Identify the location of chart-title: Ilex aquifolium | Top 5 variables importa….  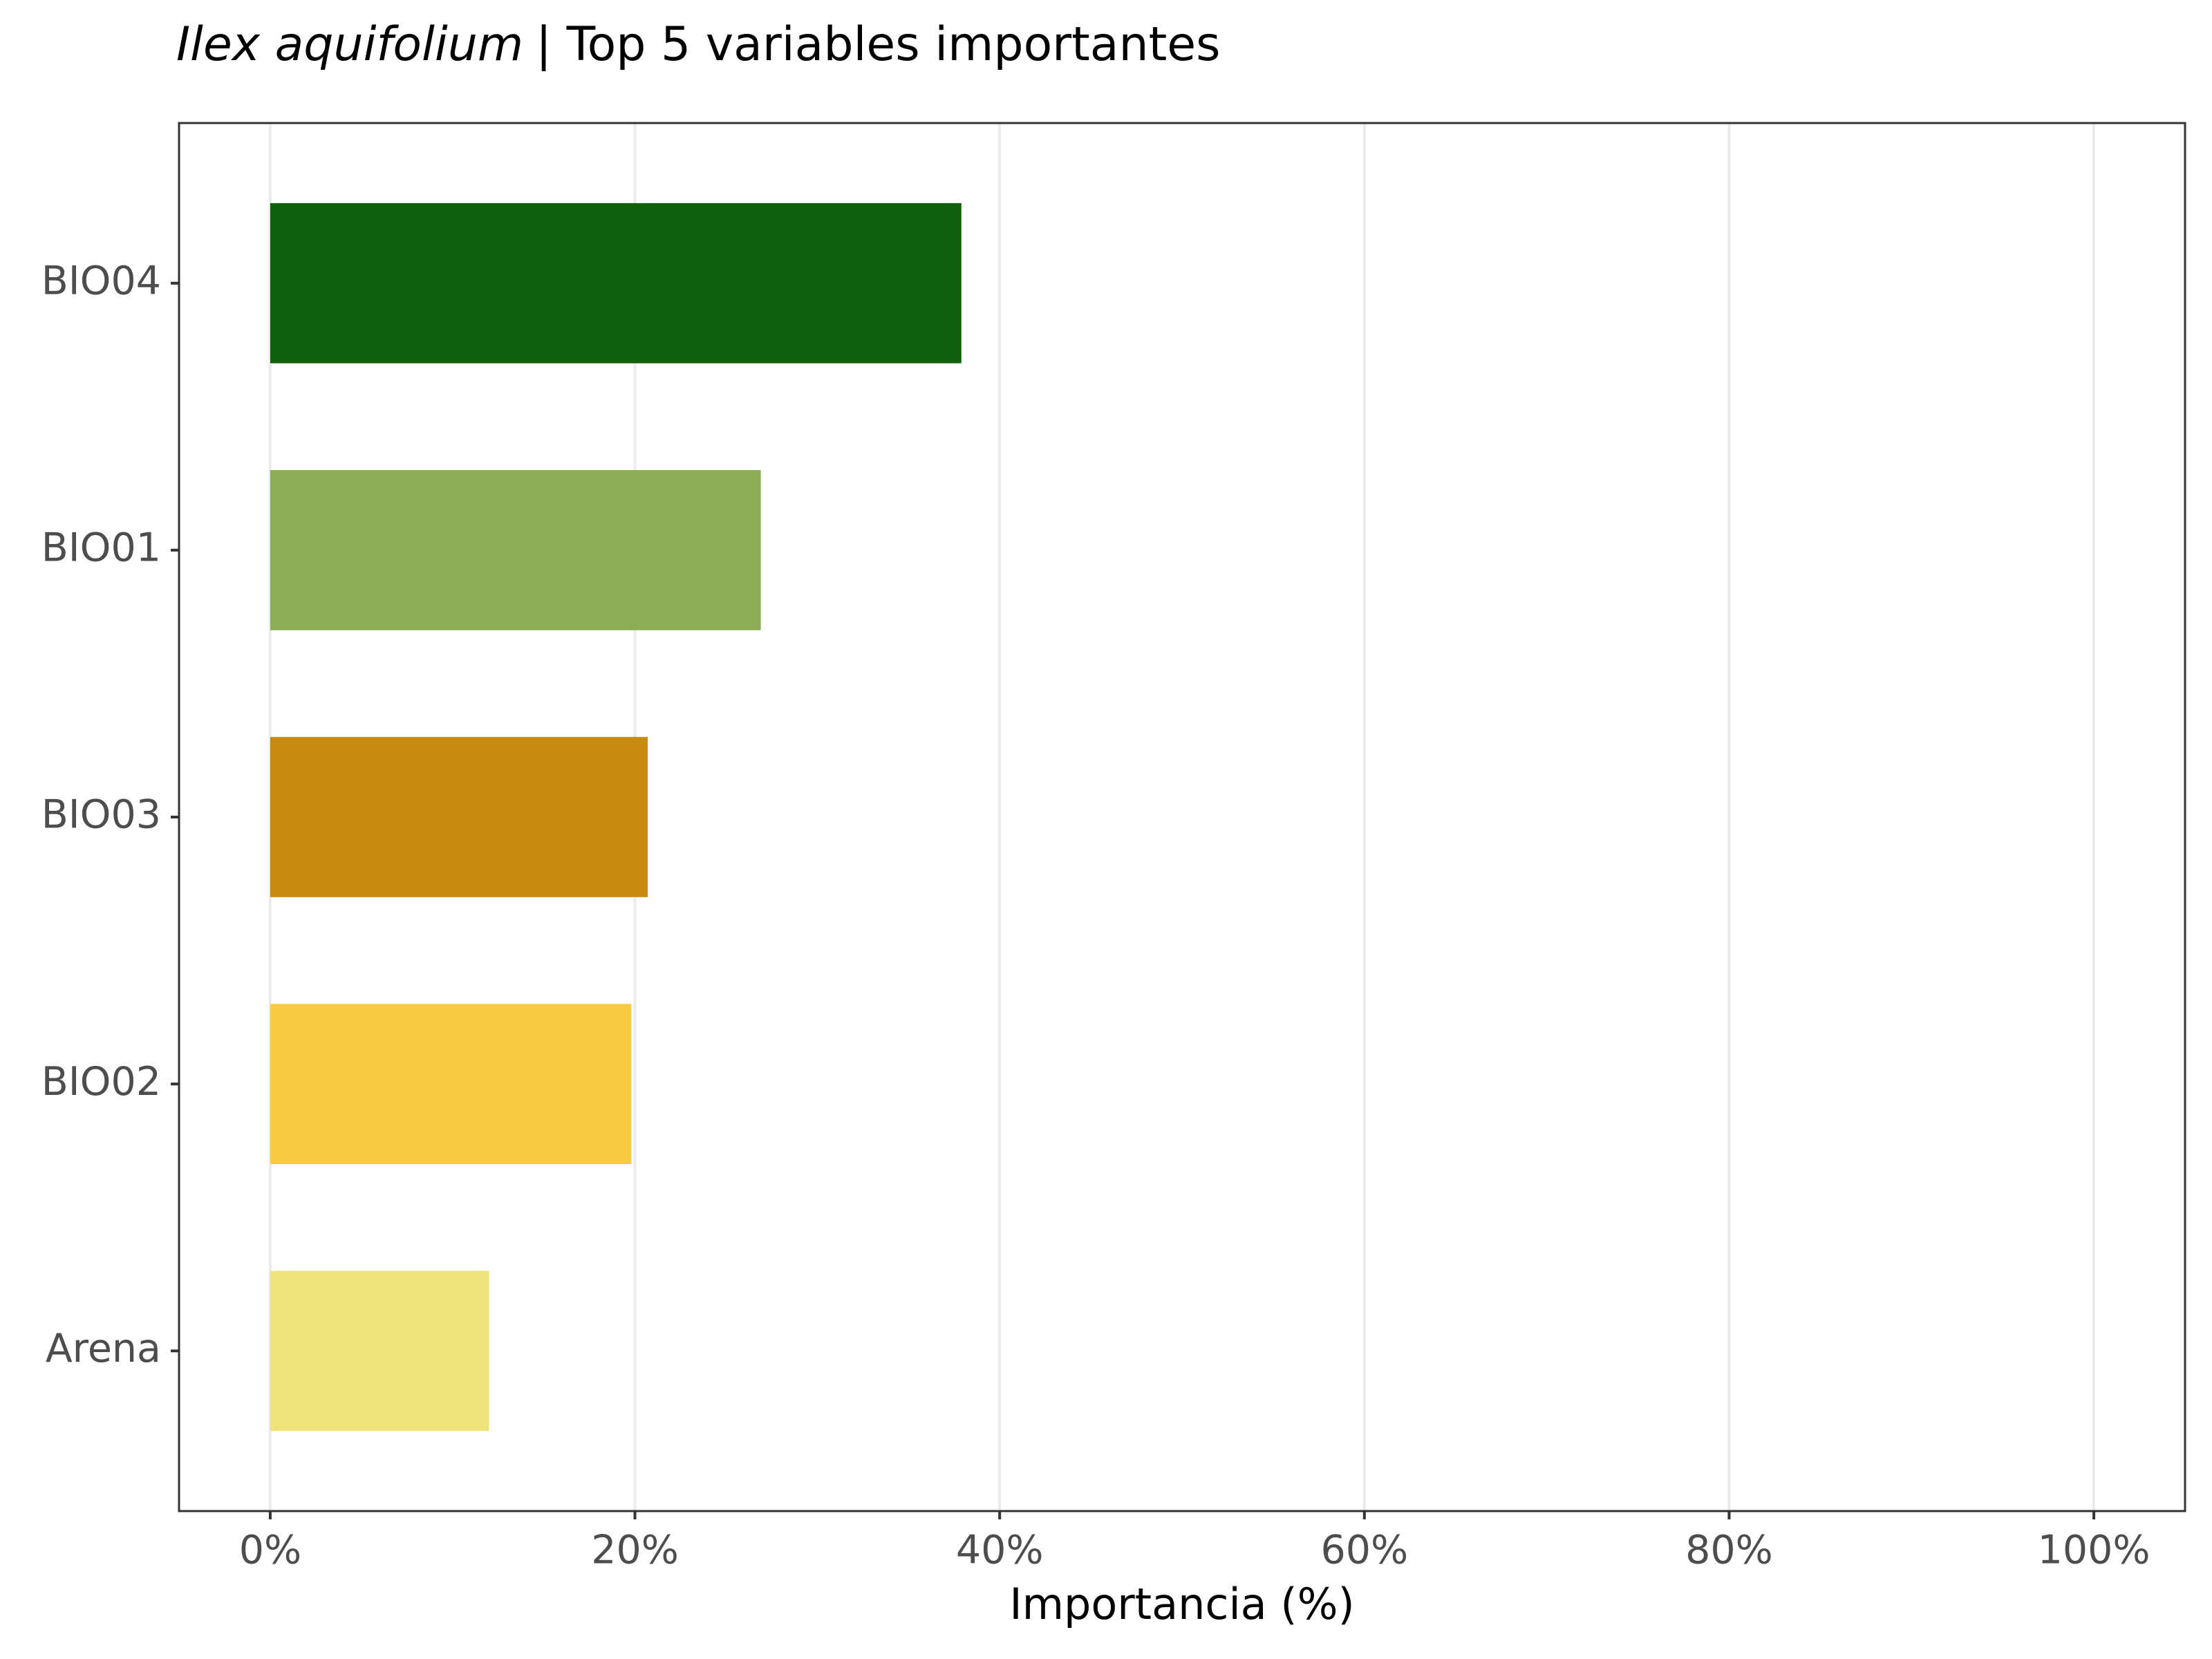
(698, 44).